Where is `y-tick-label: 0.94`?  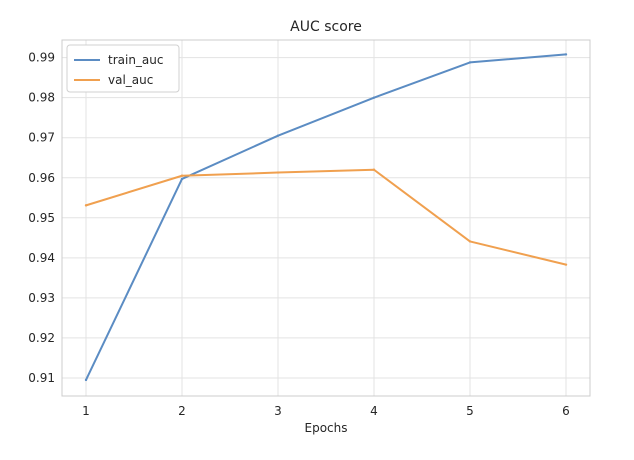
y-tick-label: 0.94 is located at coordinates (41, 258).